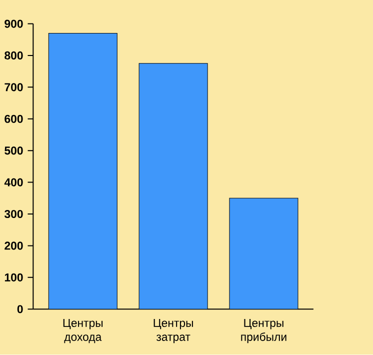 This screenshot has width=373, height=355. Describe the element at coordinates (13, 119) in the screenshot. I see `y-tick-label: 600` at that location.